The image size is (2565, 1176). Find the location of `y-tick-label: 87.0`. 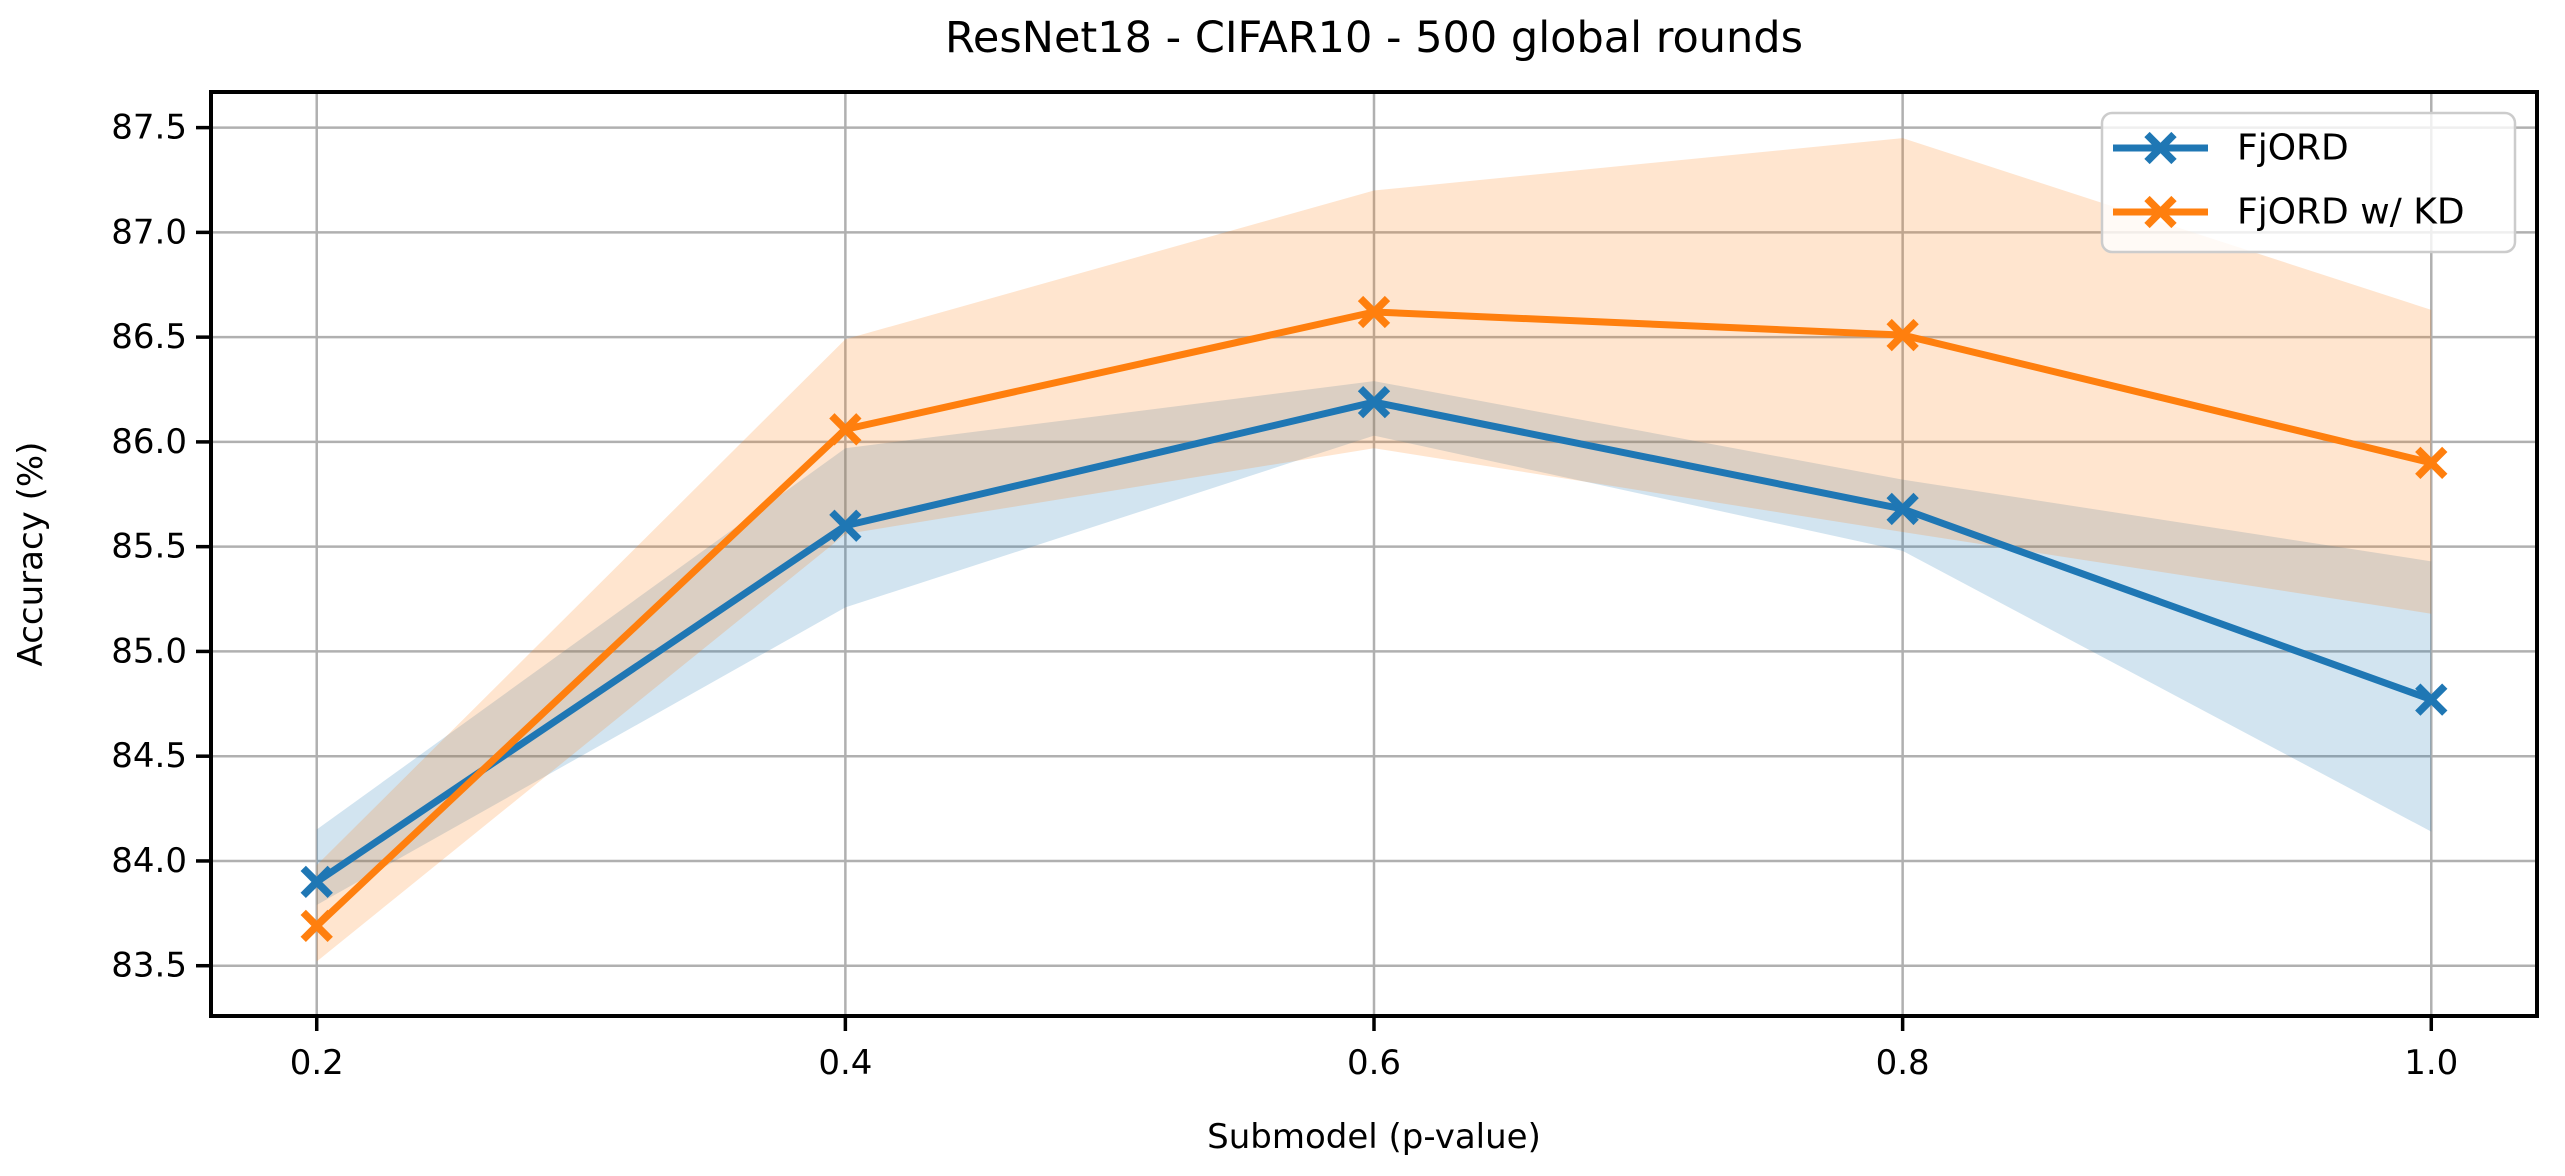

y-tick-label: 87.0 is located at coordinates (149, 232).